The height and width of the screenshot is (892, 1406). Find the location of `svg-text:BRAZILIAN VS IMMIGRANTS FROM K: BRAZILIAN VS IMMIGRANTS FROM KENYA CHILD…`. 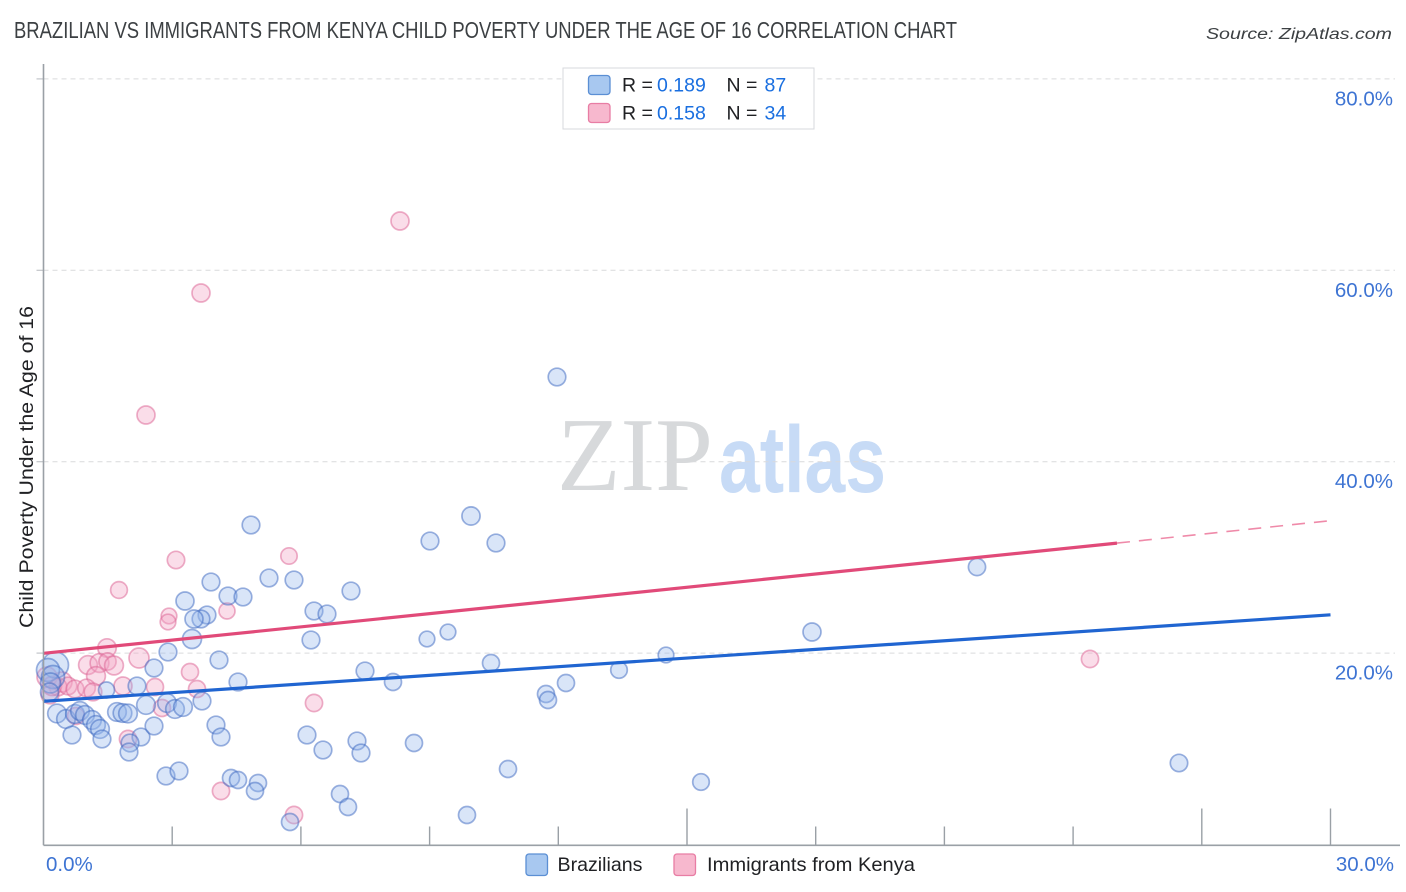

svg-text:BRAZILIAN VS IMMIGRANTS FROM K: BRAZILIAN VS IMMIGRANTS FROM KENYA CHILD… is located at coordinates (485, 30).